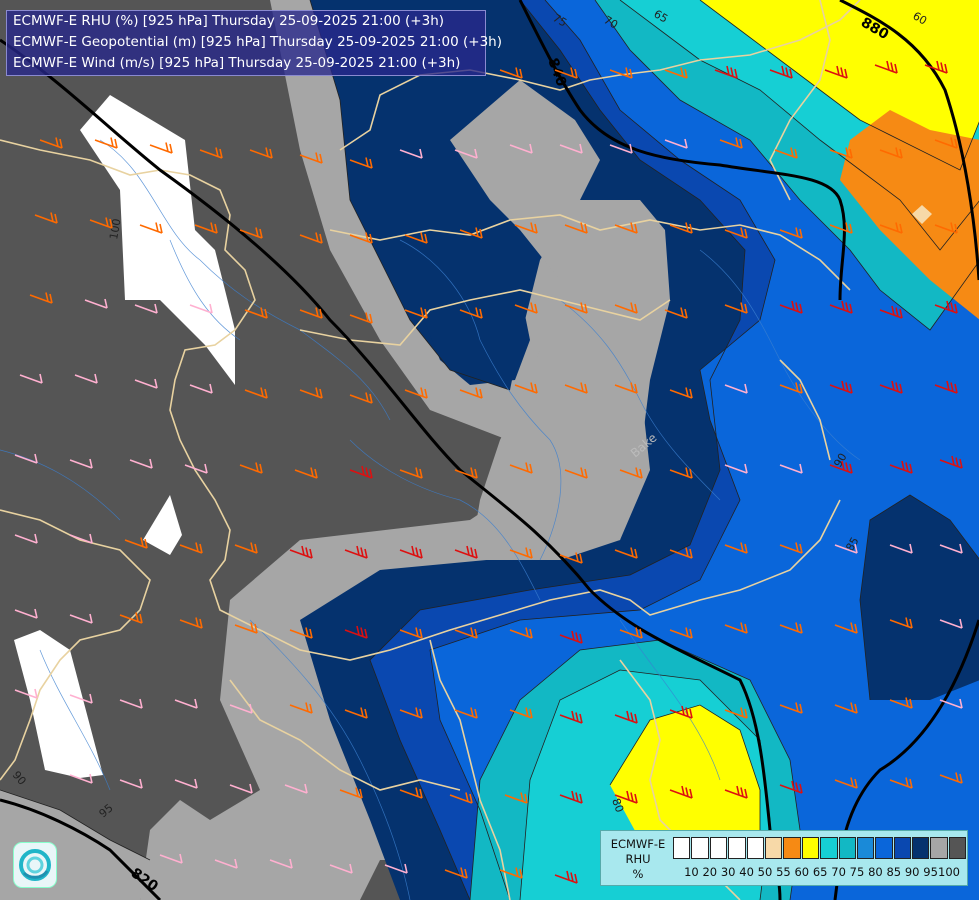 The image size is (979, 900). I want to click on legend-swatches, so click(820, 848).